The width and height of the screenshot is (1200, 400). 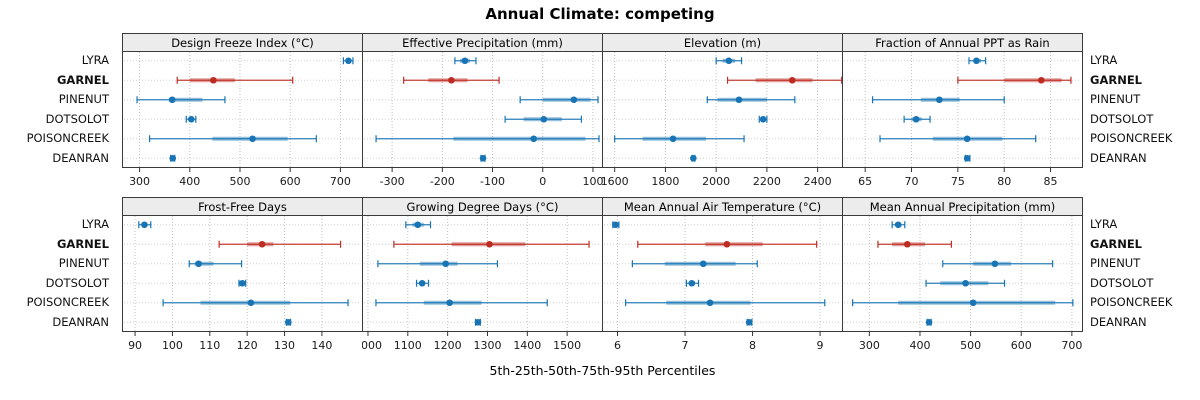 What do you see at coordinates (83, 99) in the screenshot?
I see `site-label-pinenut: PINENUT` at bounding box center [83, 99].